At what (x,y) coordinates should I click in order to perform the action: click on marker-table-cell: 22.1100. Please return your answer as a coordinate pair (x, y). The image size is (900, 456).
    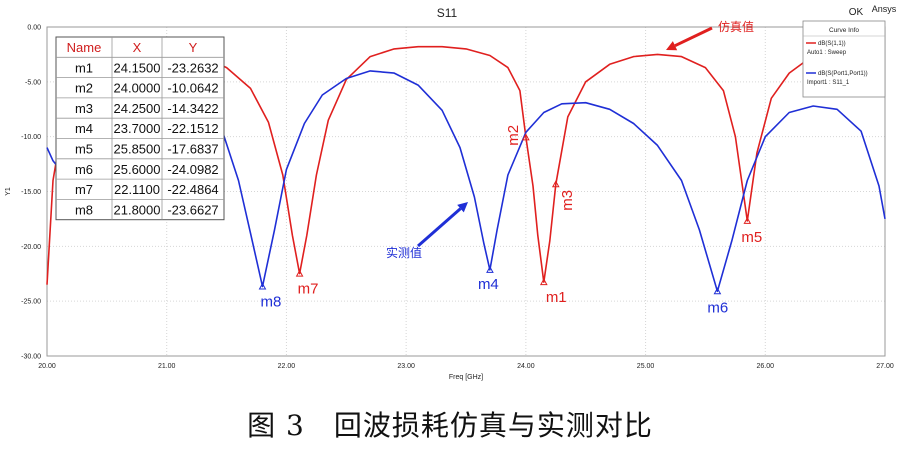
    Looking at the image, I should click on (137, 189).